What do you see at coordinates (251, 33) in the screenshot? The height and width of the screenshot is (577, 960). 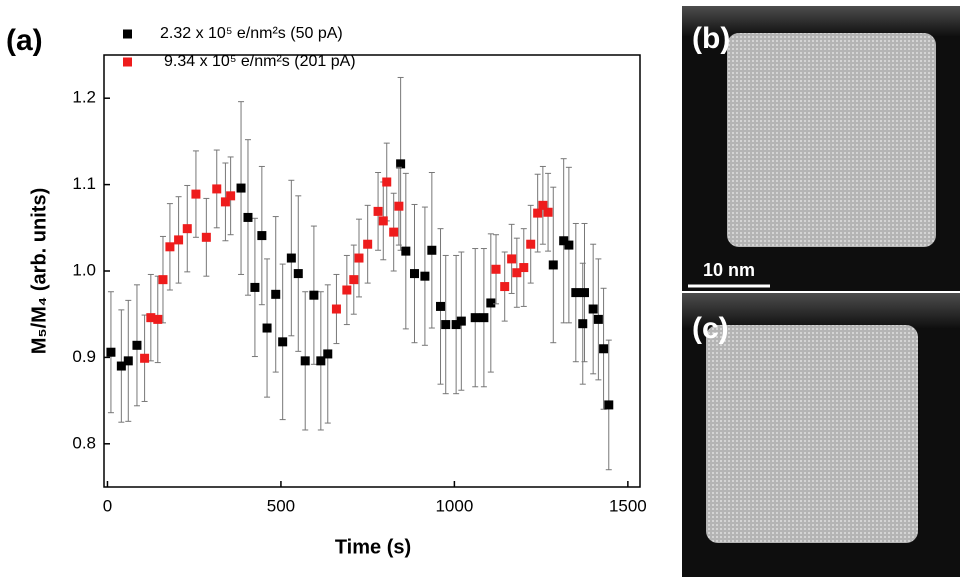 I see `legend-label: 2.32 x 10⁵ e/nm²s (50 pA)` at bounding box center [251, 33].